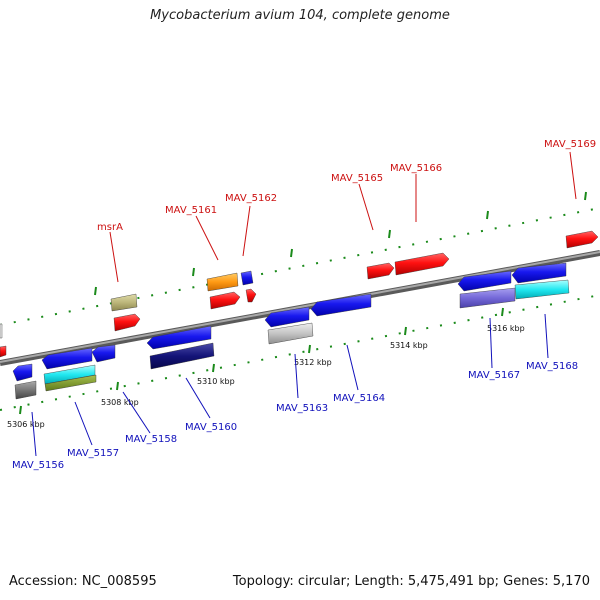  Describe the element at coordinates (120, 402) in the screenshot. I see `scale-label: 5308 kbp` at that location.